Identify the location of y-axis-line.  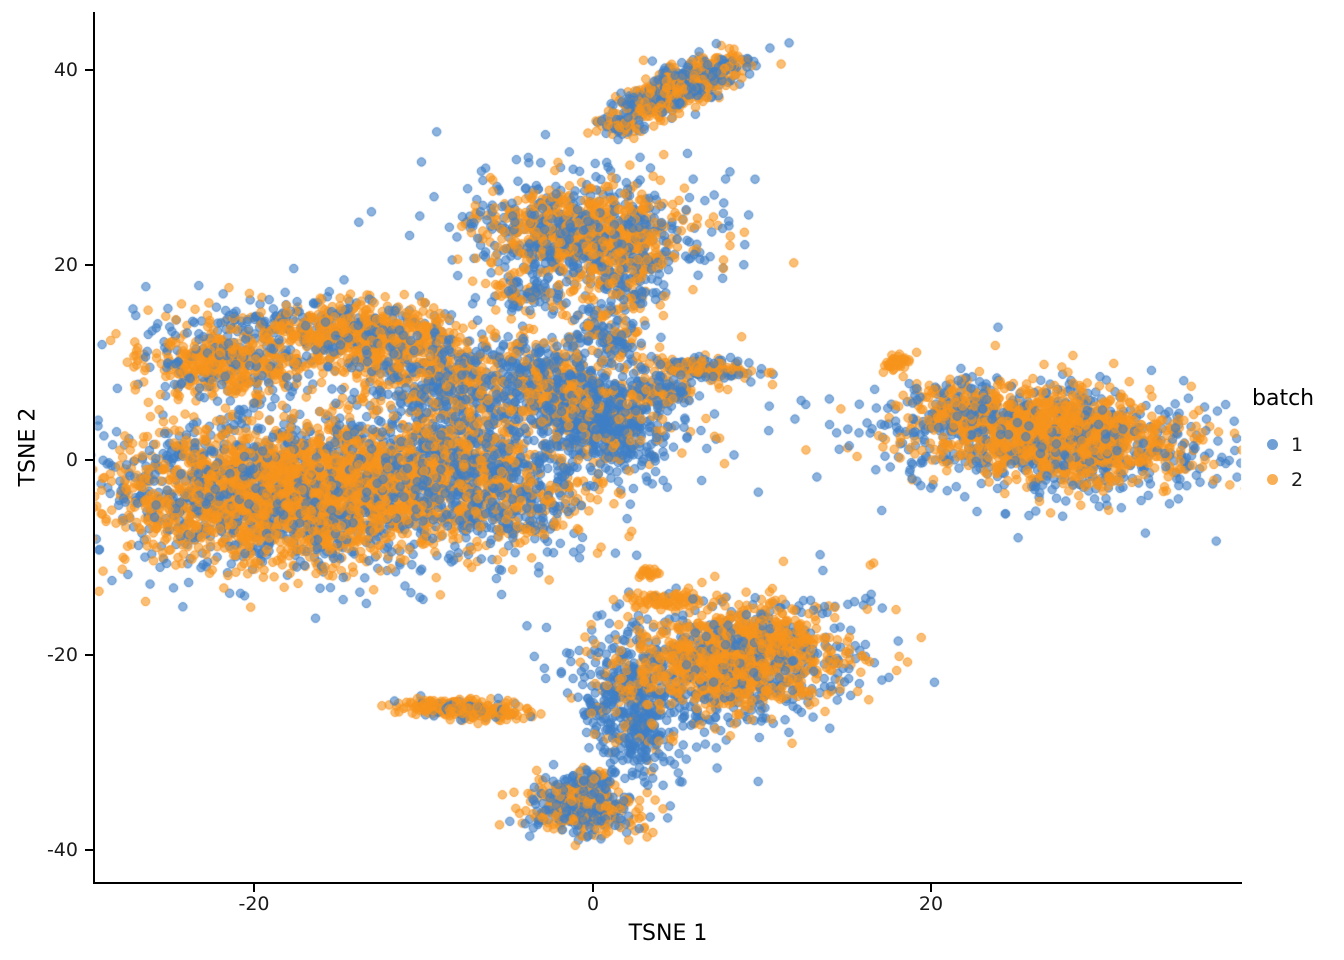
(94, 448).